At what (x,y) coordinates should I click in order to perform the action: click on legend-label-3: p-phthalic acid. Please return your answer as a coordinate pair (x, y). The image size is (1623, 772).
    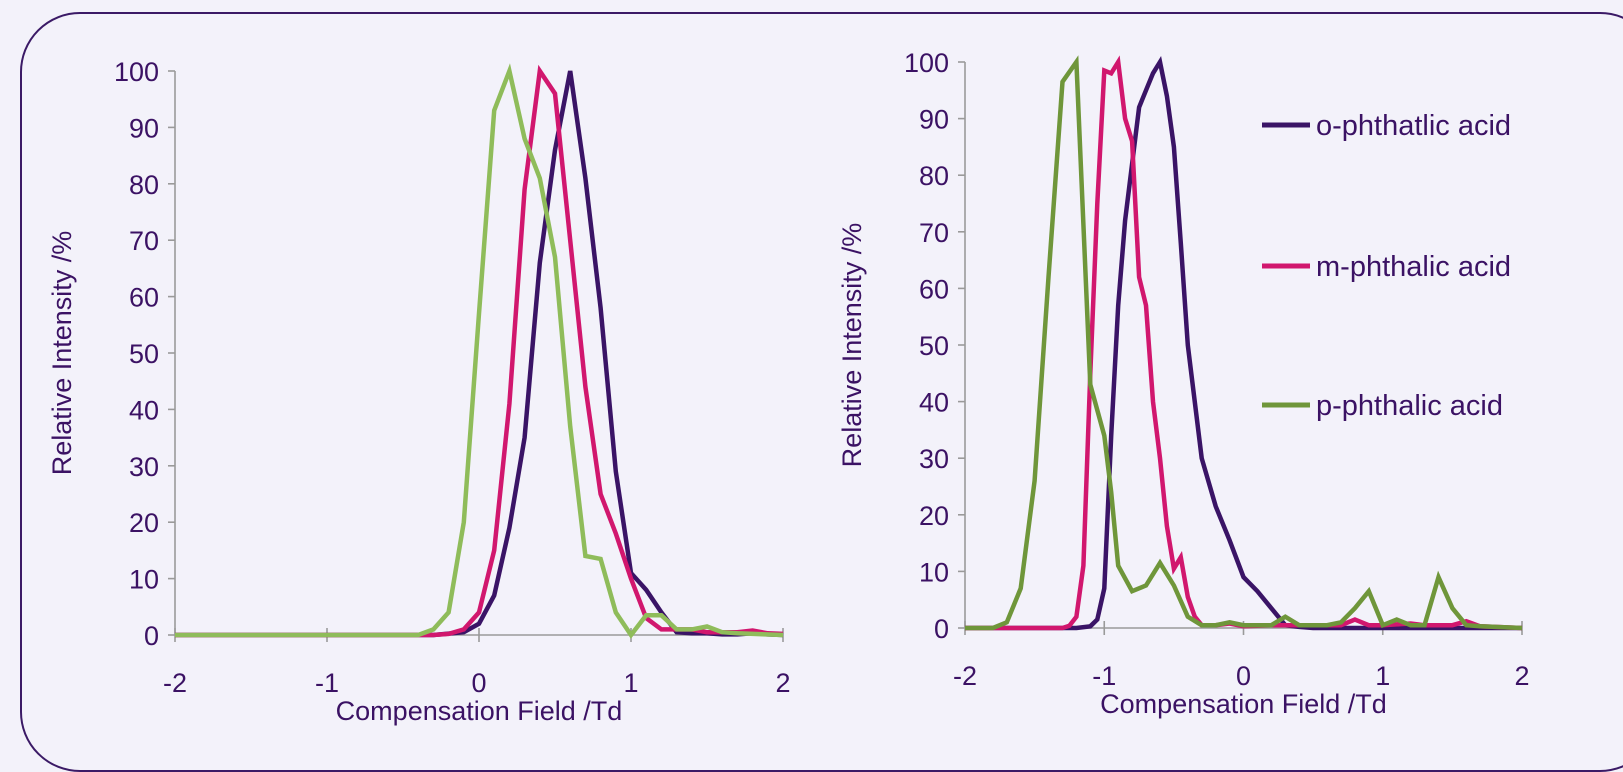
    Looking at the image, I should click on (1409, 406).